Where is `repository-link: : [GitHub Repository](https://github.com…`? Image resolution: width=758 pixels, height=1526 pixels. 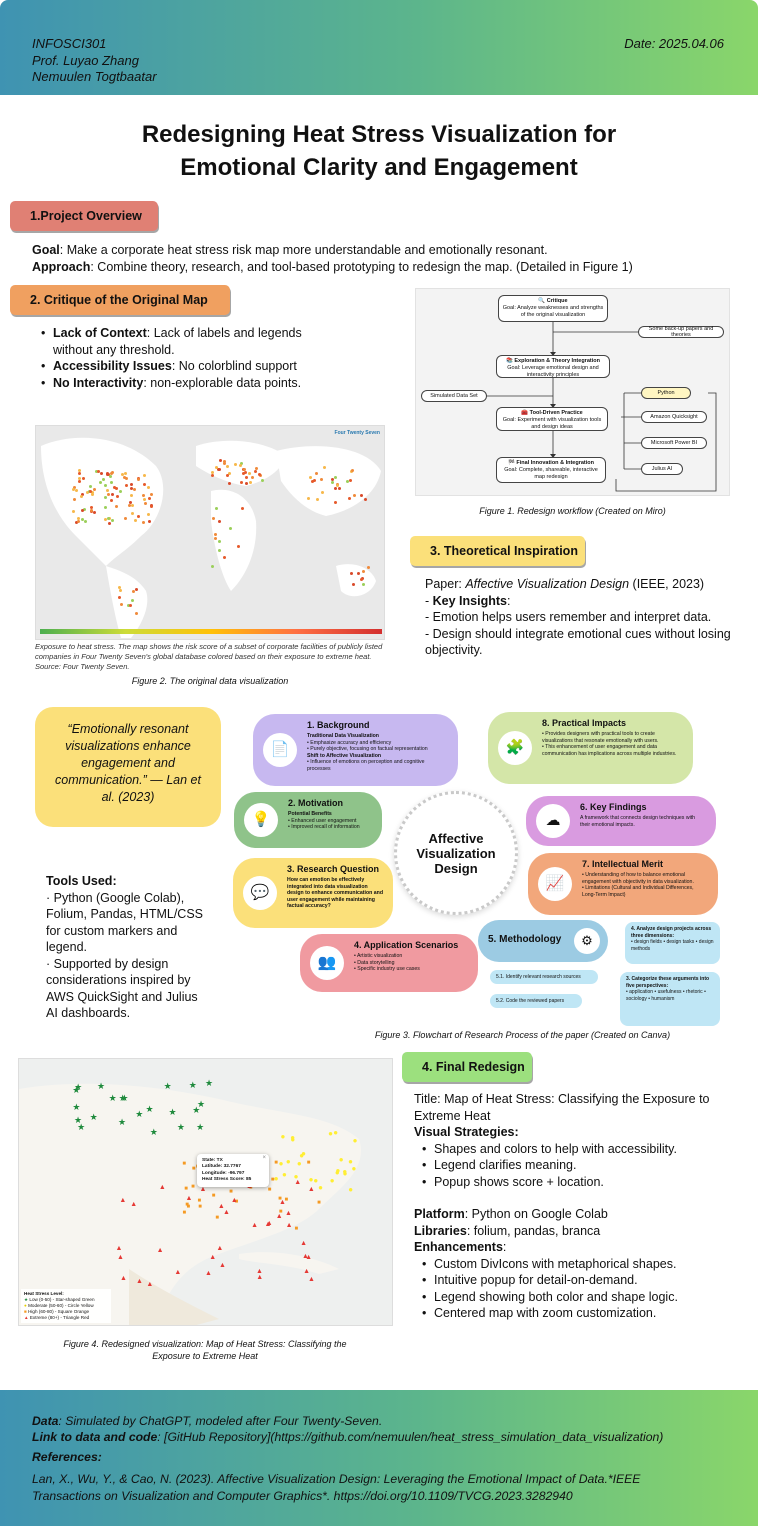
repository-link: : [GitHub Repository](https://github.com… is located at coordinates (410, 1437).